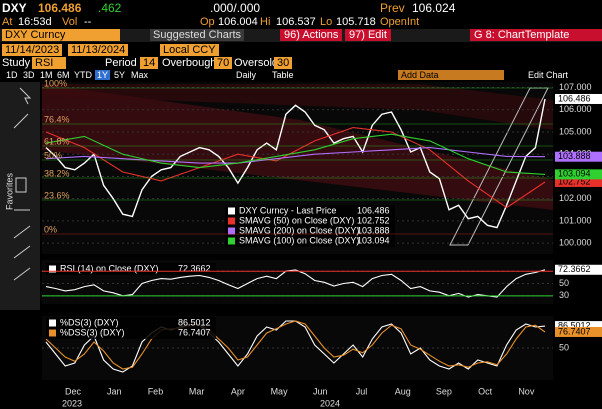 This screenshot has width=602, height=409. What do you see at coordinates (526, 391) in the screenshot?
I see `x-tick-label: Nov` at bounding box center [526, 391].